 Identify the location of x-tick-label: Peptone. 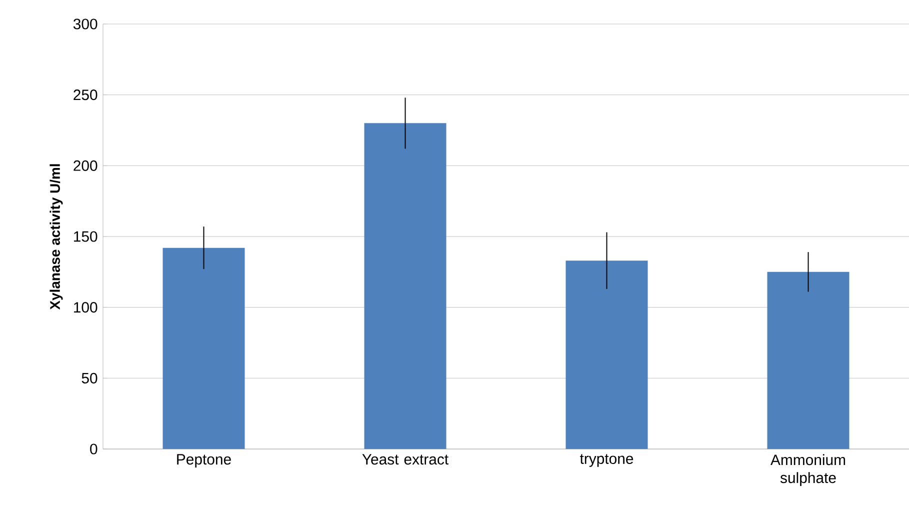
(204, 461).